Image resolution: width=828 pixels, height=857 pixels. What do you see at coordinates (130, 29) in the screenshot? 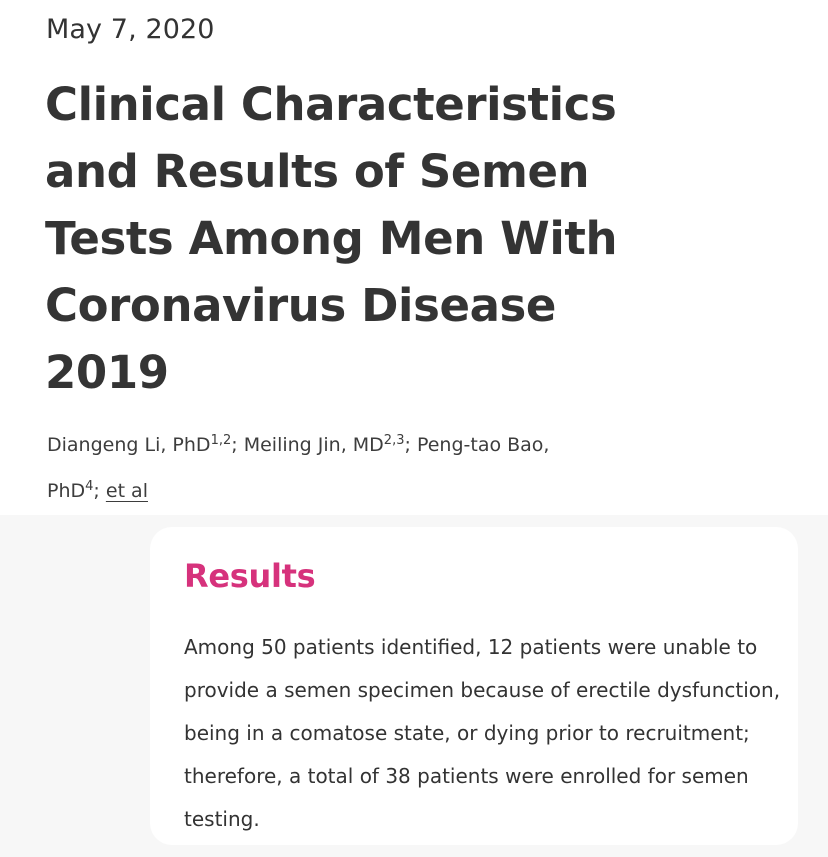
I see `publication-date: May 7, 2020` at bounding box center [130, 29].